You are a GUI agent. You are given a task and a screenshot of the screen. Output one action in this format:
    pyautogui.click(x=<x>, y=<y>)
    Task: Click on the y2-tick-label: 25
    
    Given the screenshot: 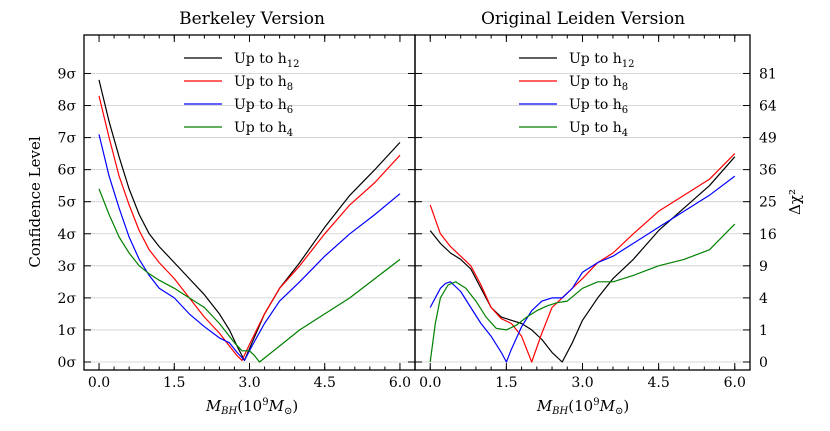 What is the action you would take?
    pyautogui.click(x=768, y=203)
    